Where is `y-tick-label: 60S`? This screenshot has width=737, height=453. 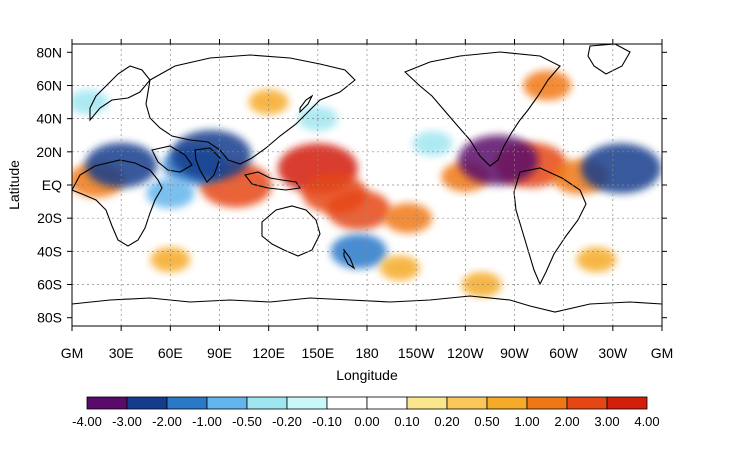
y-tick-label: 60S is located at coordinates (49, 285).